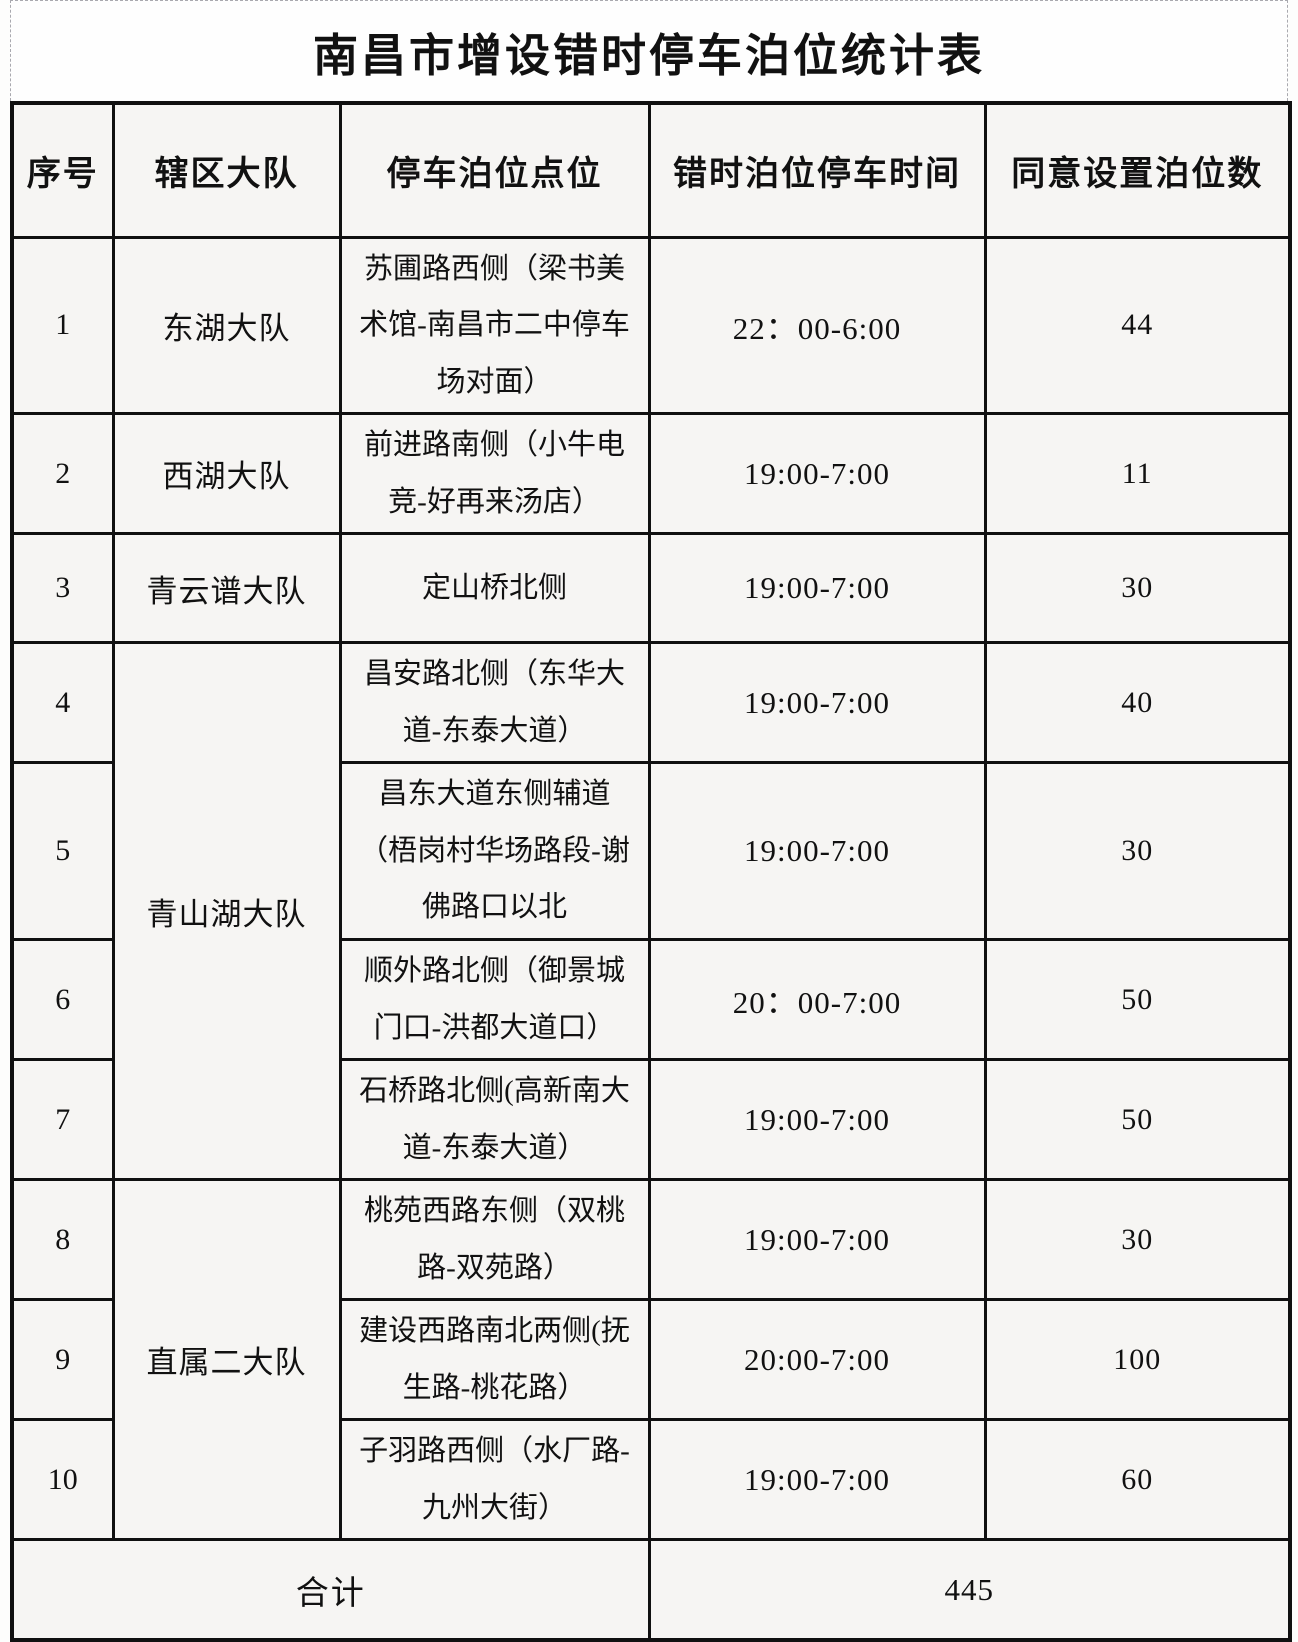 This screenshot has width=1298, height=1642. Describe the element at coordinates (330, 1590) in the screenshot. I see `total-label: 合计` at that location.